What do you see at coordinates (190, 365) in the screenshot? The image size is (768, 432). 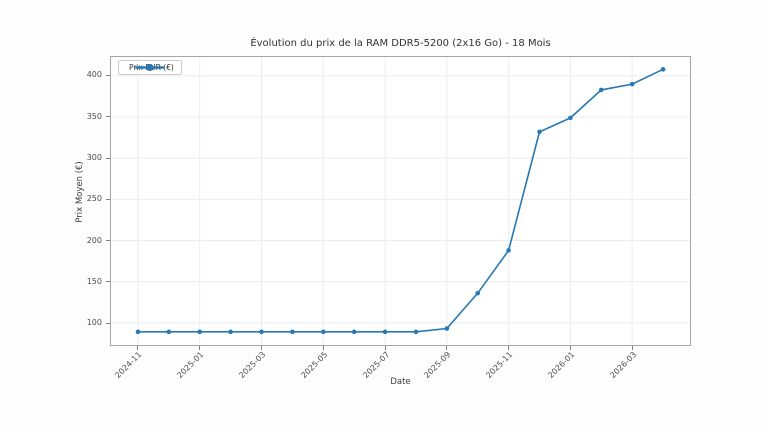 I see `x-tick-label: 2025-01` at bounding box center [190, 365].